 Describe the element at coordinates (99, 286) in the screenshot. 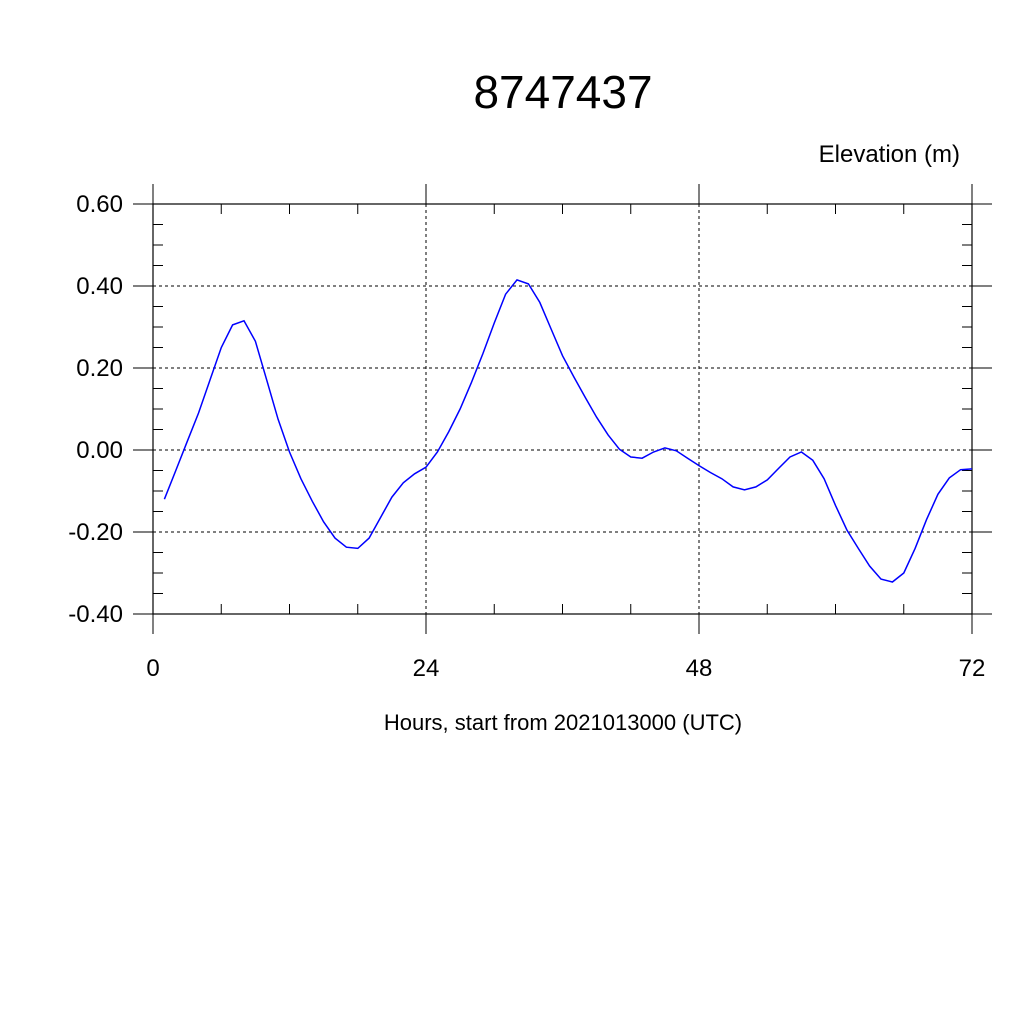

I see `y-tick-label: 0.40` at that location.